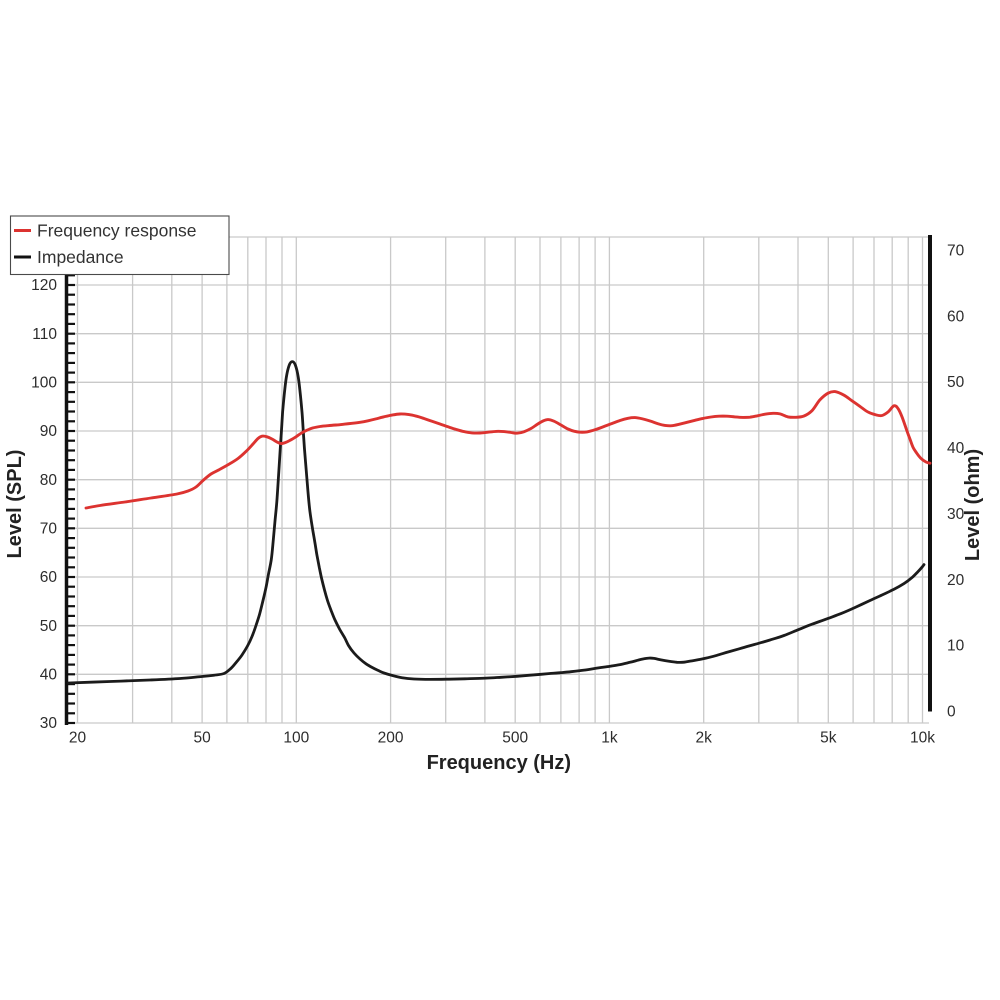 The image size is (1000, 1000). Describe the element at coordinates (49, 431) in the screenshot. I see `svg-text: 90` at that location.